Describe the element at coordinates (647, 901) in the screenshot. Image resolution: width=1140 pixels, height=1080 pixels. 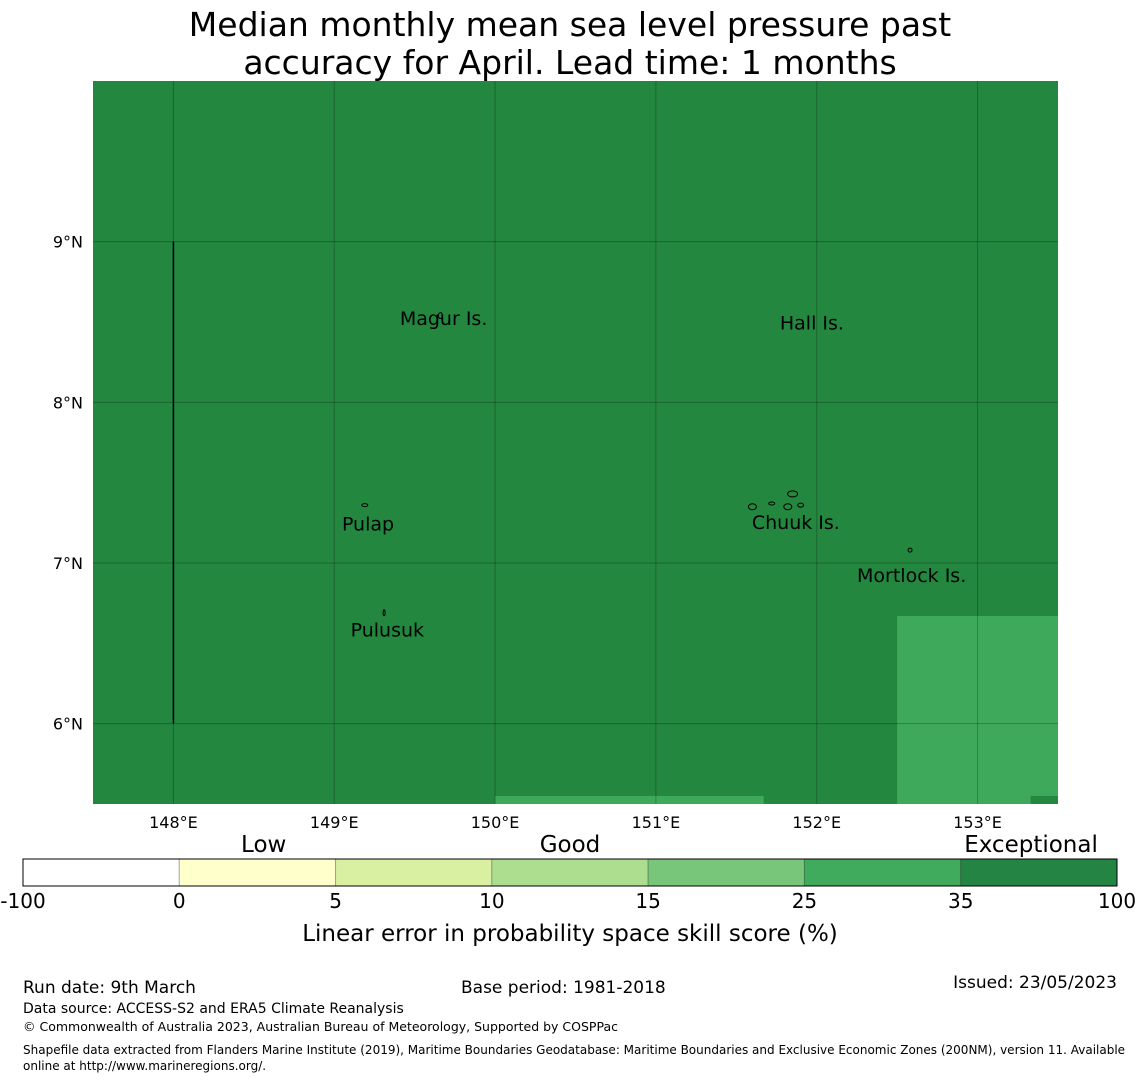
I see `colorbar-tick-label: 15` at that location.